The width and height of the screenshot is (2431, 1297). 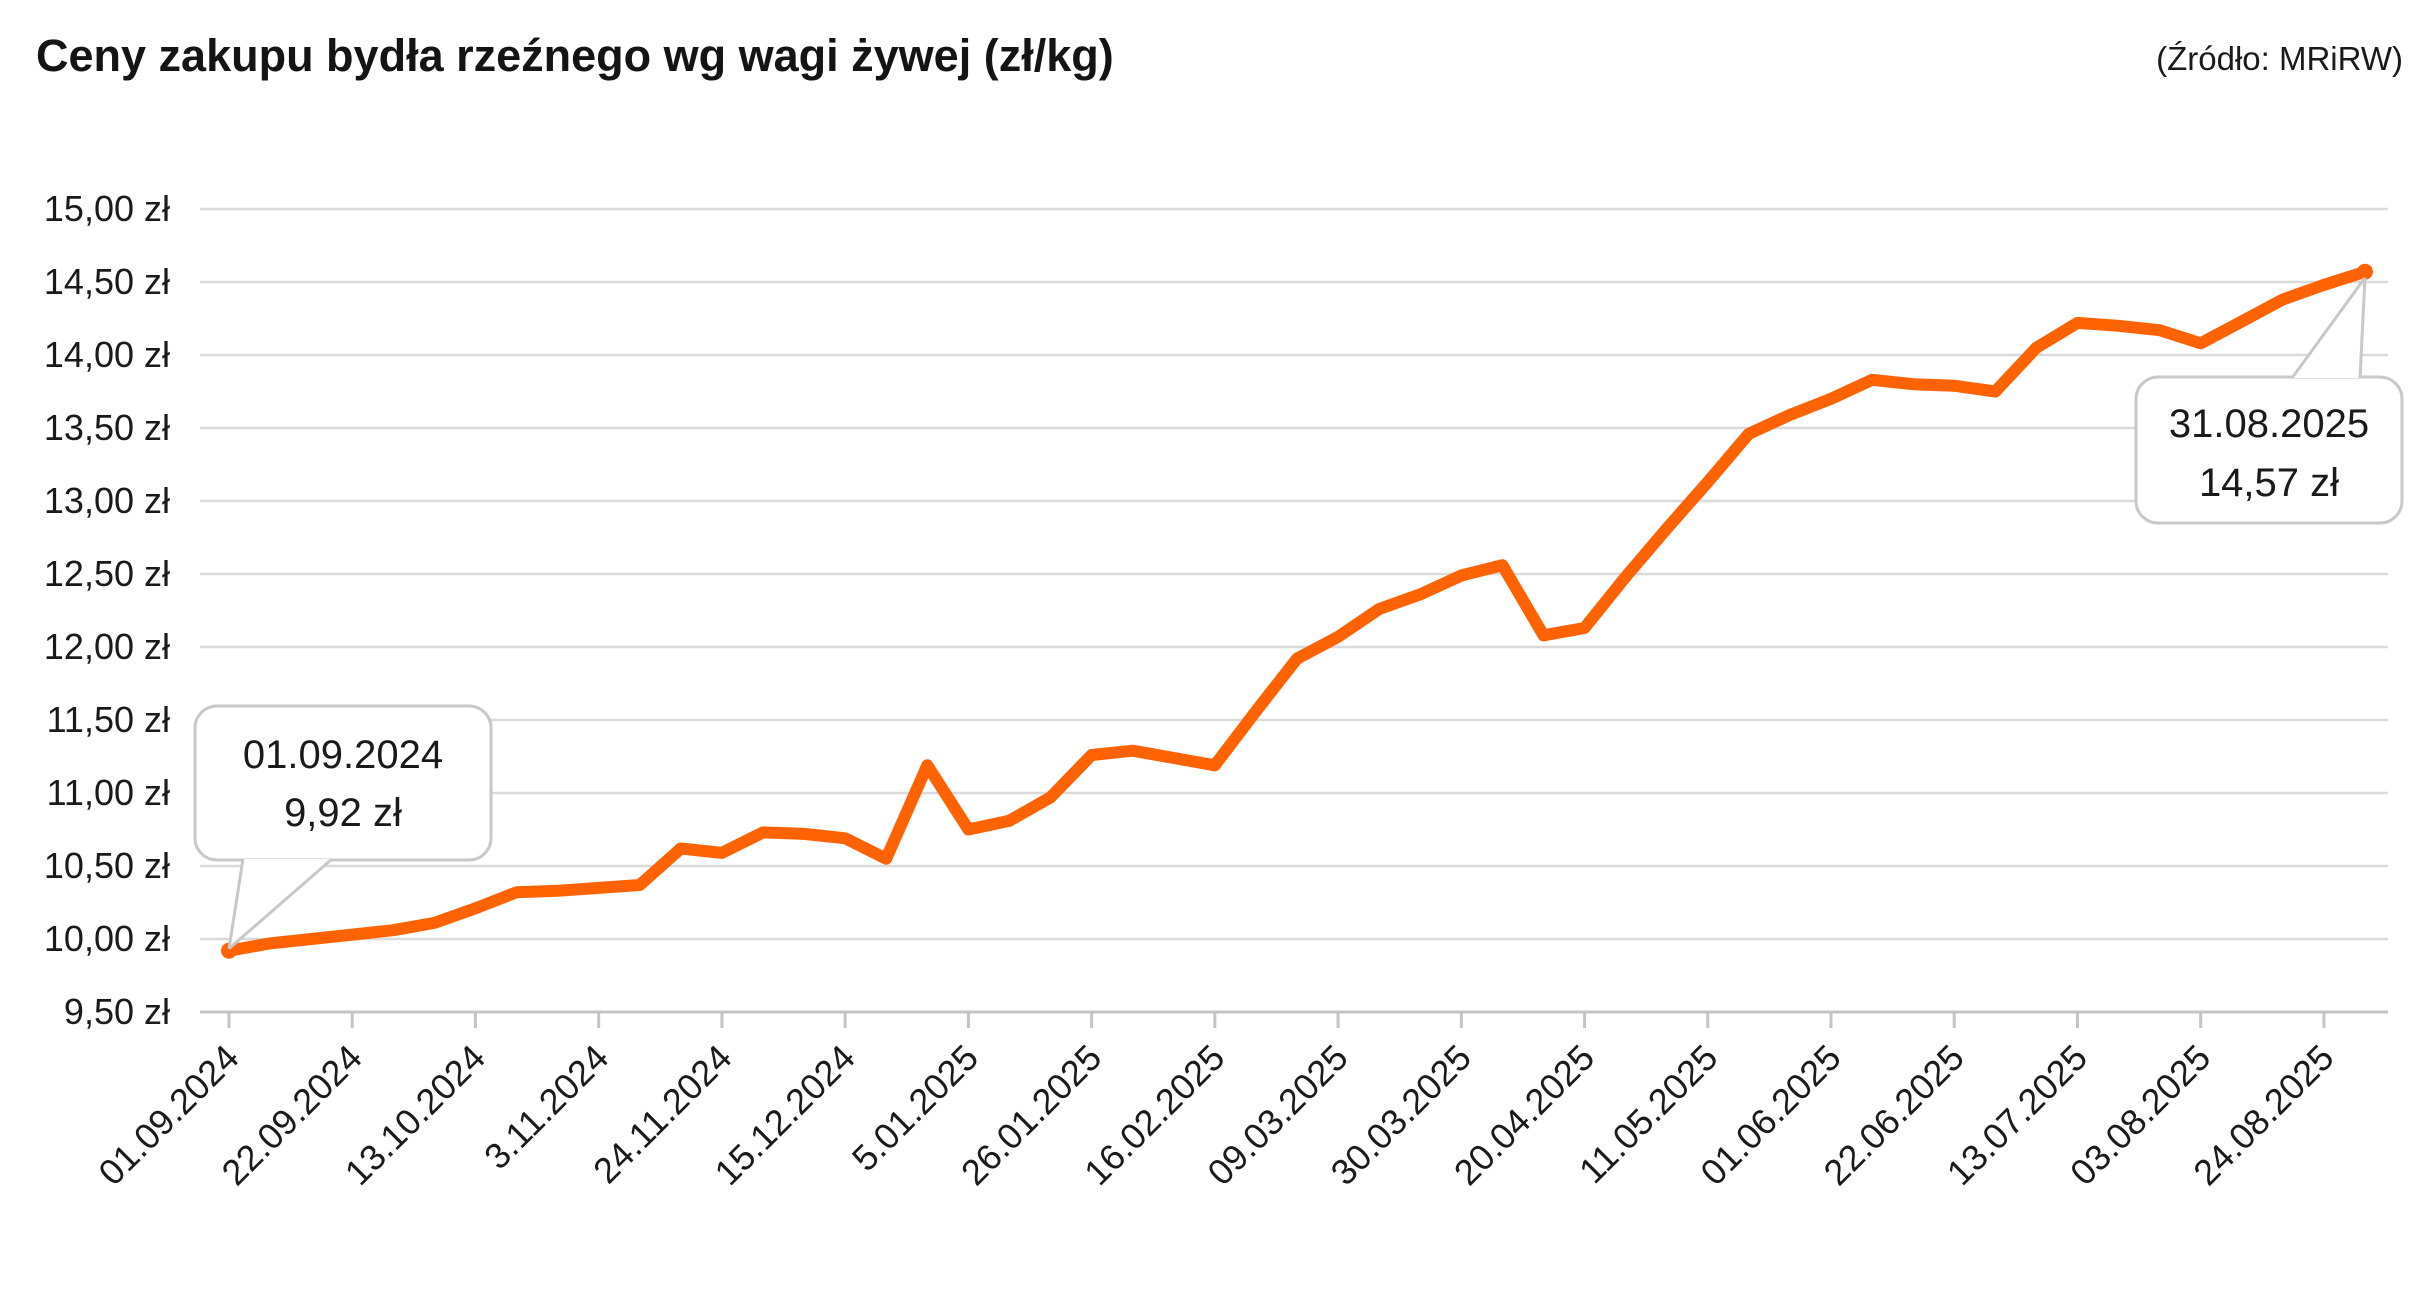 I want to click on y-axis-label: 11,50 zł, so click(x=108, y=719).